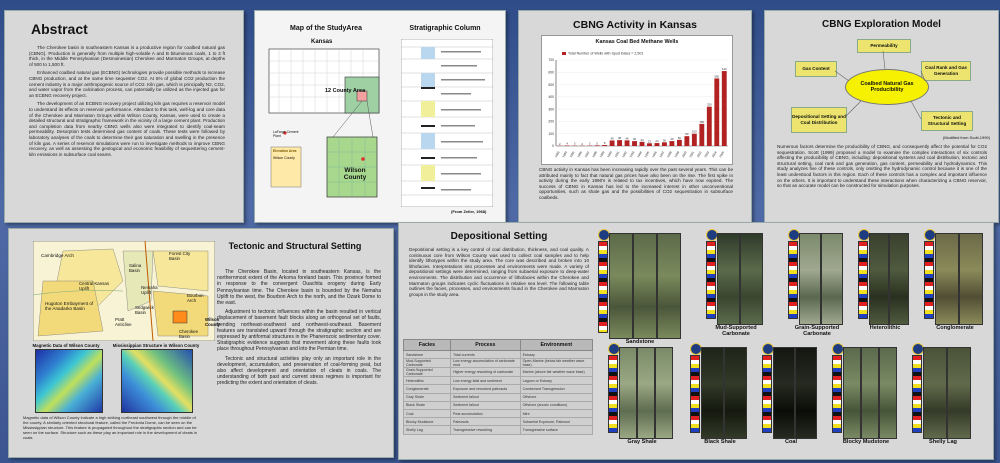 The width and height of the screenshot is (1000, 463). Describe the element at coordinates (709, 105) in the screenshot. I see `bar-value-label: 320` at that location.